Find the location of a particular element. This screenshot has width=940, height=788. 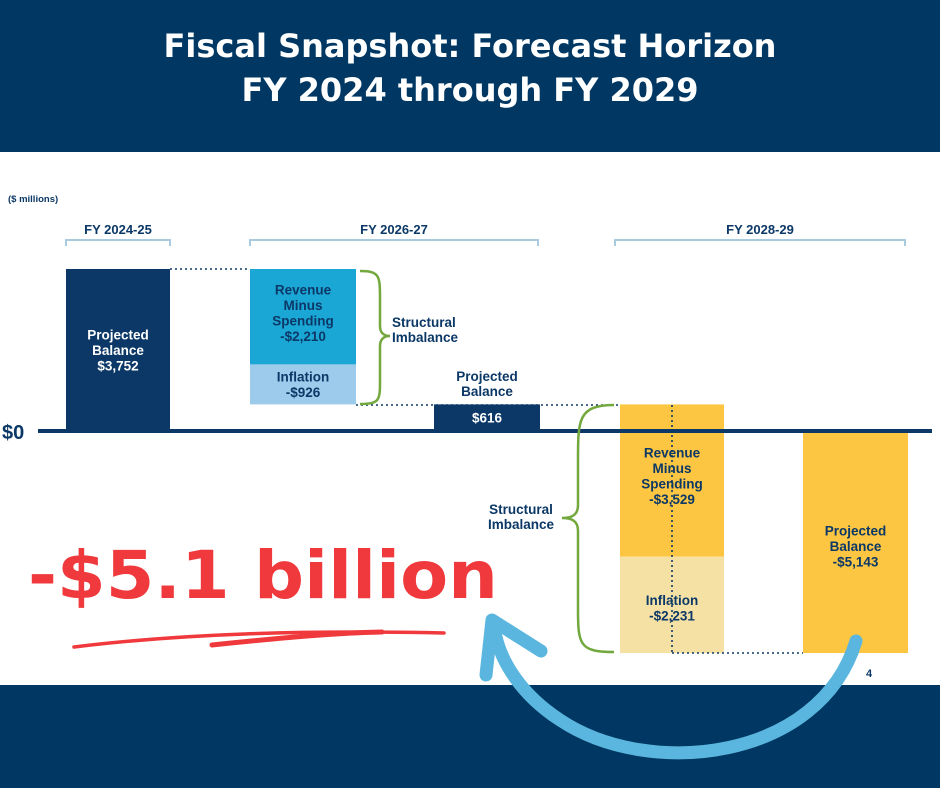

footer-band is located at coordinates (470, 736).